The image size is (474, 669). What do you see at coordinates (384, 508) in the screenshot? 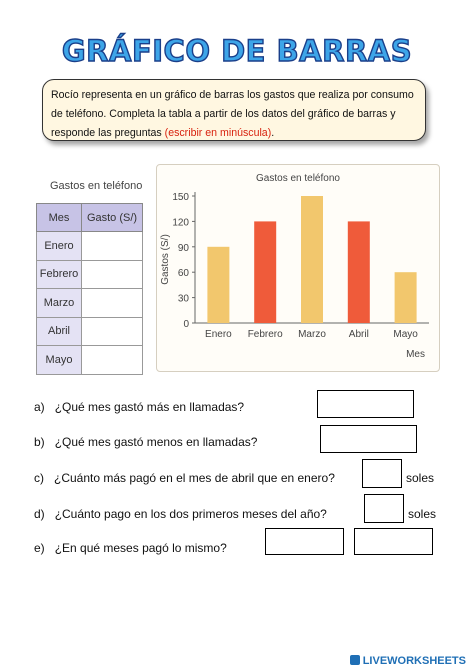
I see `answer-d-input` at bounding box center [384, 508].